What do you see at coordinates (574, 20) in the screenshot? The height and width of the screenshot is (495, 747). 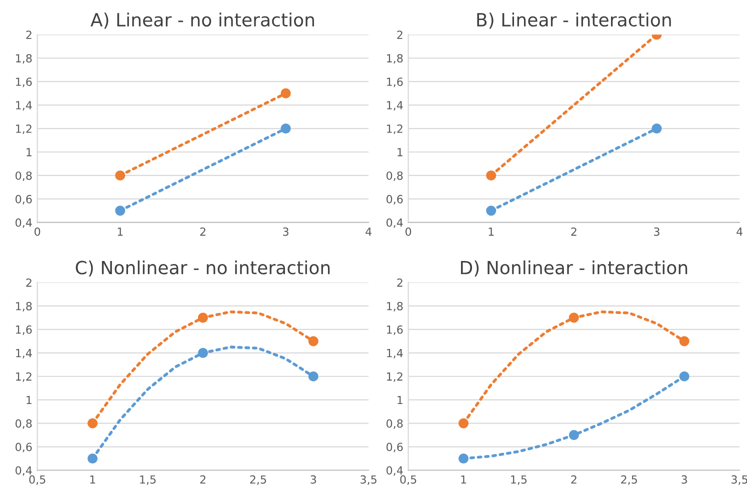 I see `chart-title: B) Linear - interaction` at bounding box center [574, 20].